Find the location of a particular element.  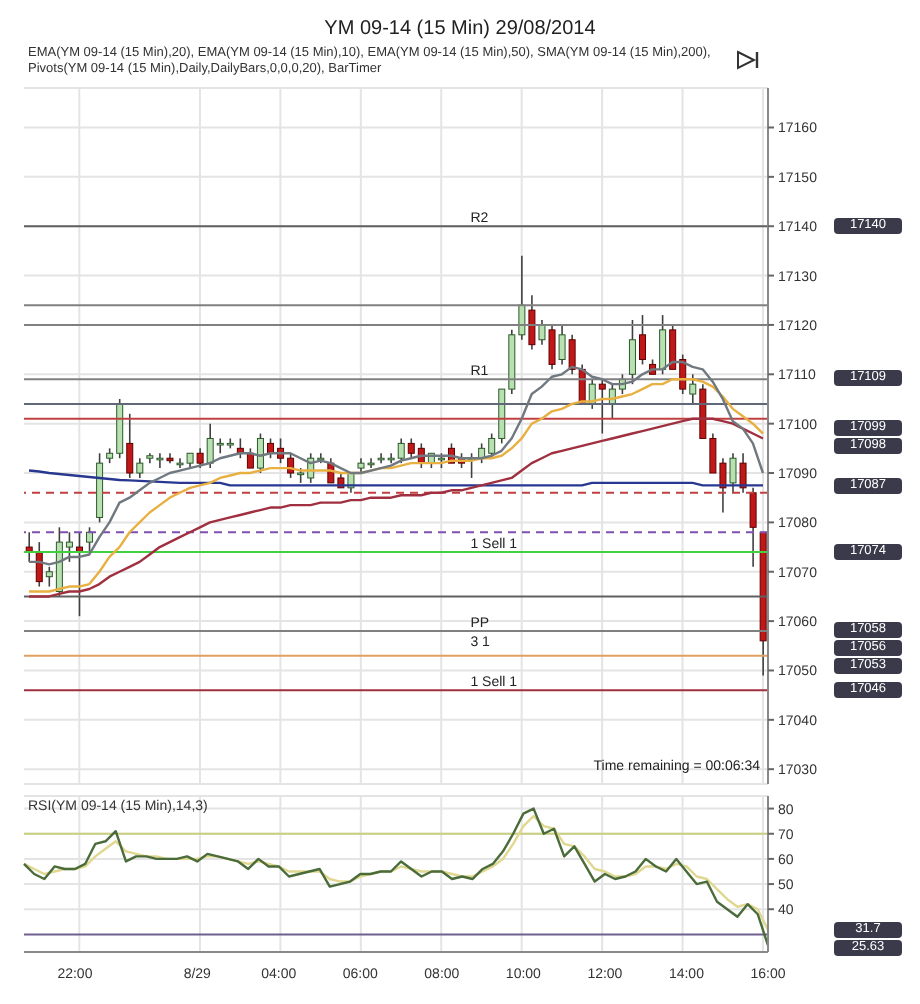

chart-title: YM 09-14 (15 Min) 29/08/2014 is located at coordinates (460, 30).